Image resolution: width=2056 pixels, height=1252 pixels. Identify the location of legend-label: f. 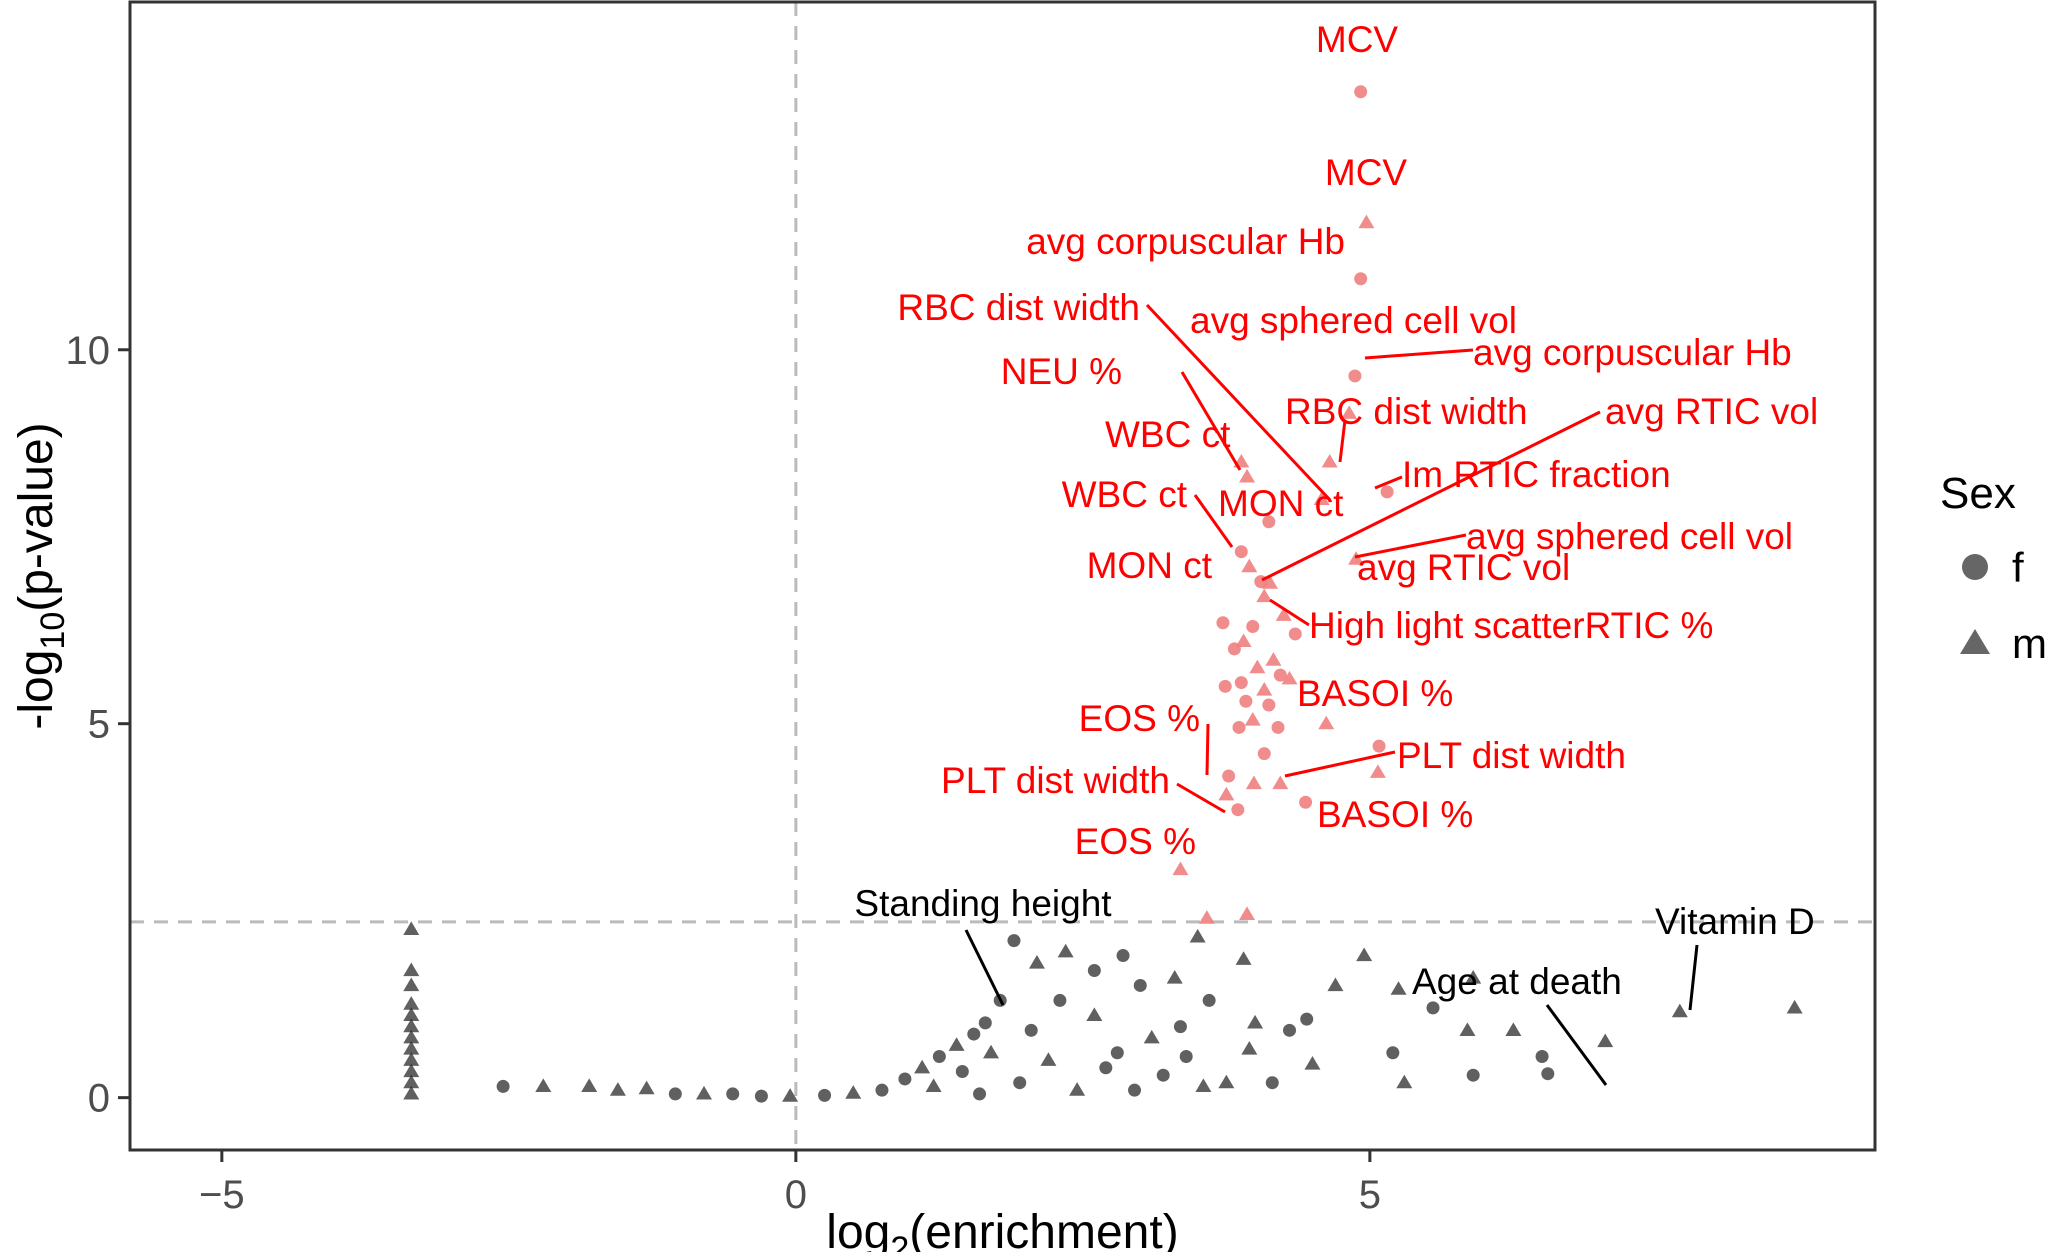
(2018, 567).